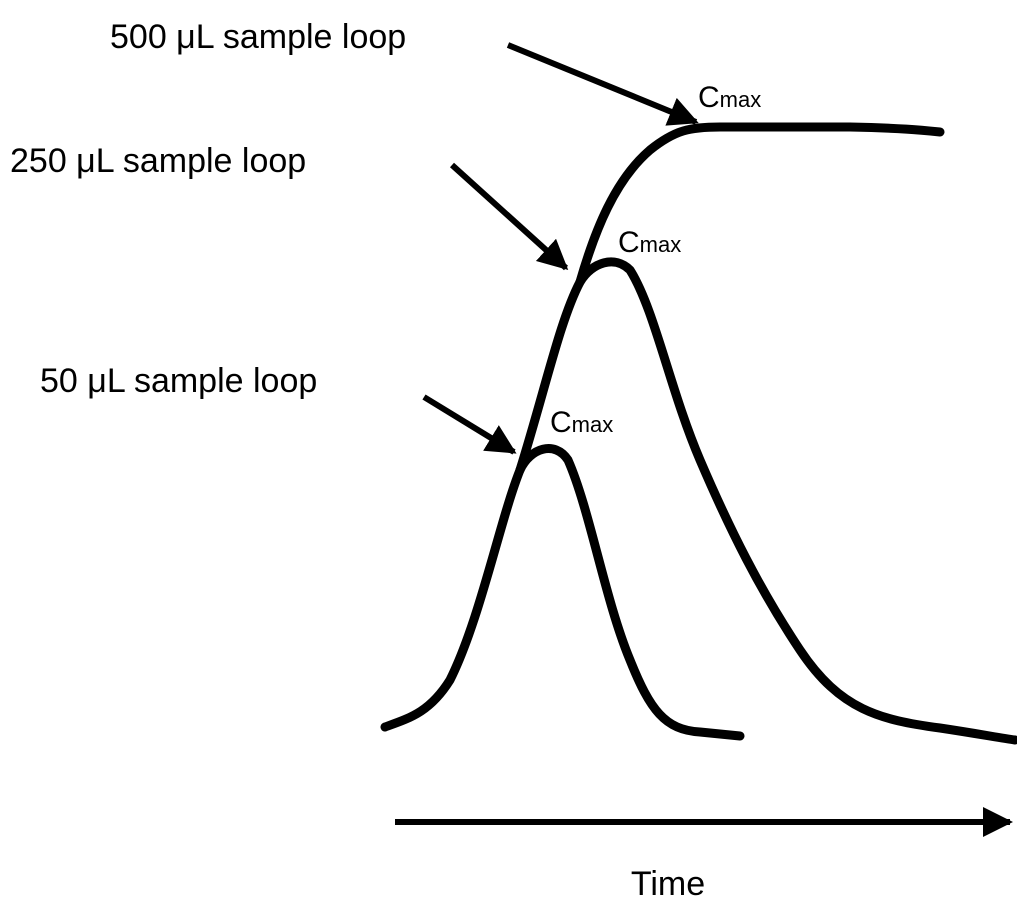 The image size is (1017, 900). I want to click on loop-label: 500 μL sample loop, so click(258, 37).